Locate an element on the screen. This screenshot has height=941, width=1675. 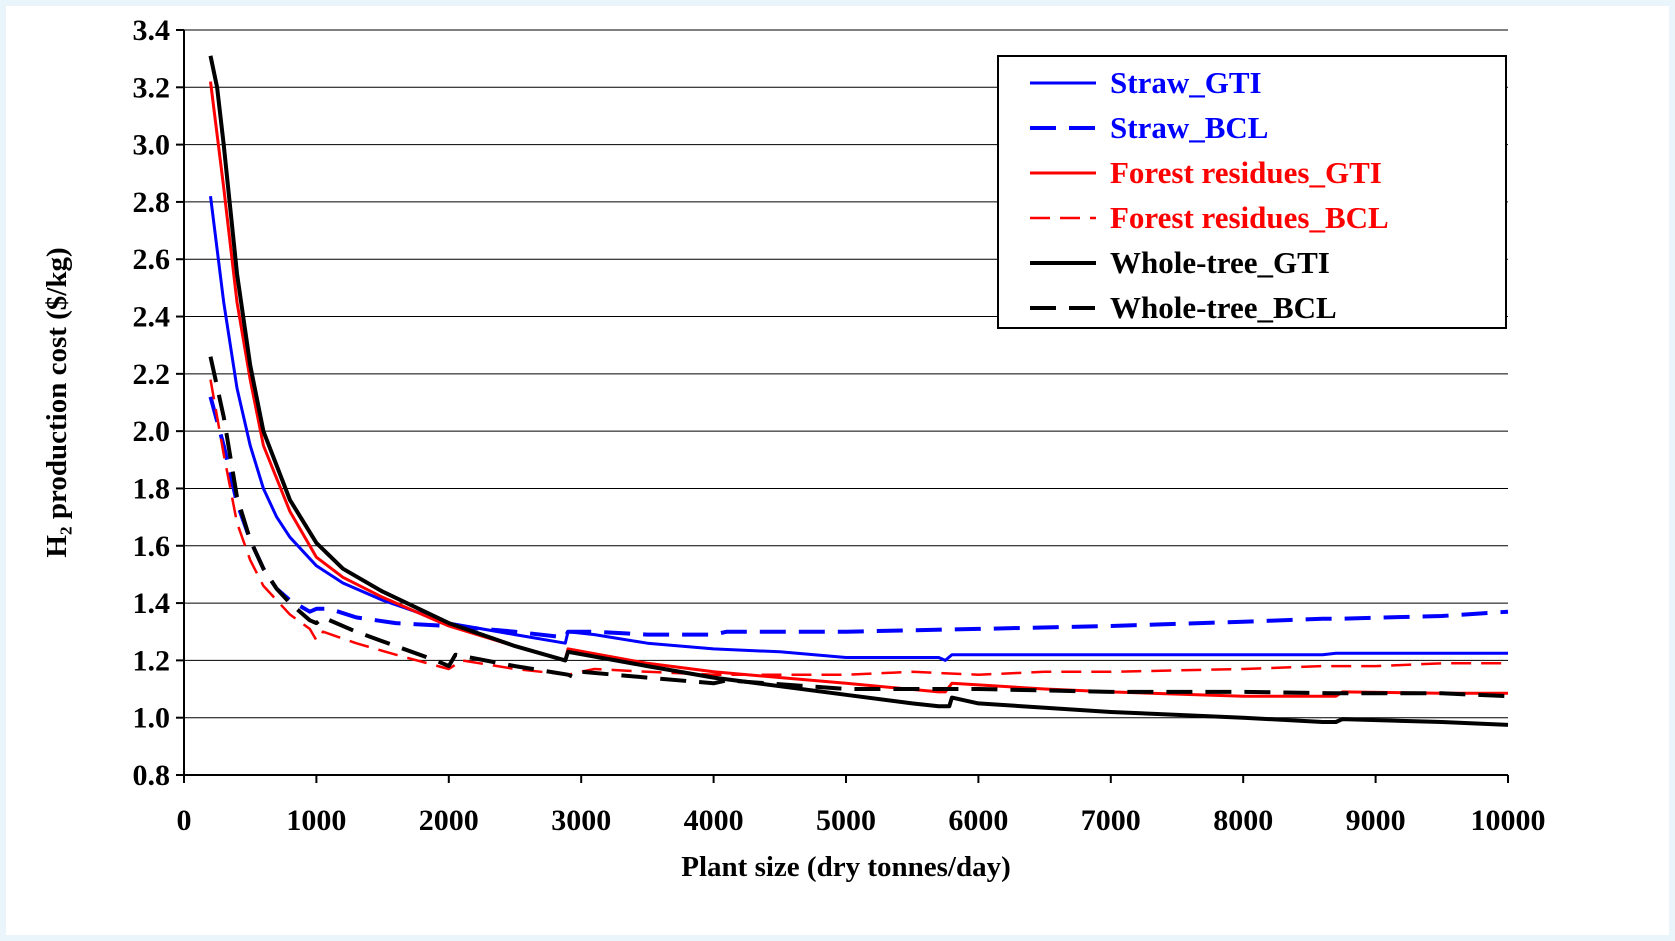
x-tick-label: 1000 is located at coordinates (316, 820).